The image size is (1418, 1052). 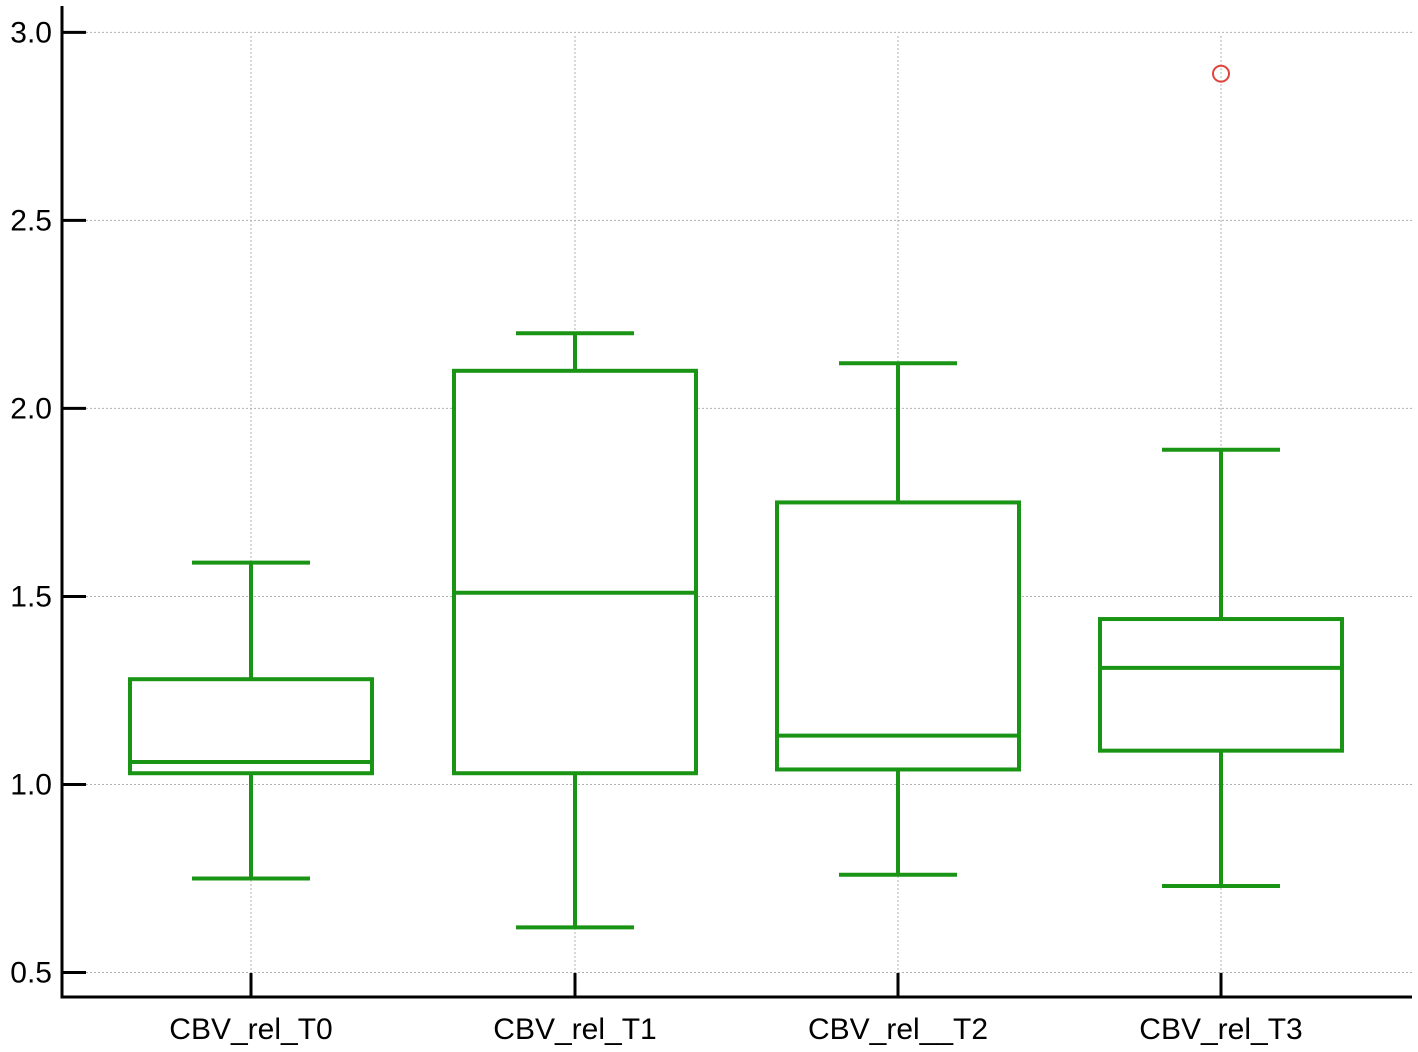 I want to click on x-tick-label-3: CBV_rel_T3, so click(x=1220, y=1029).